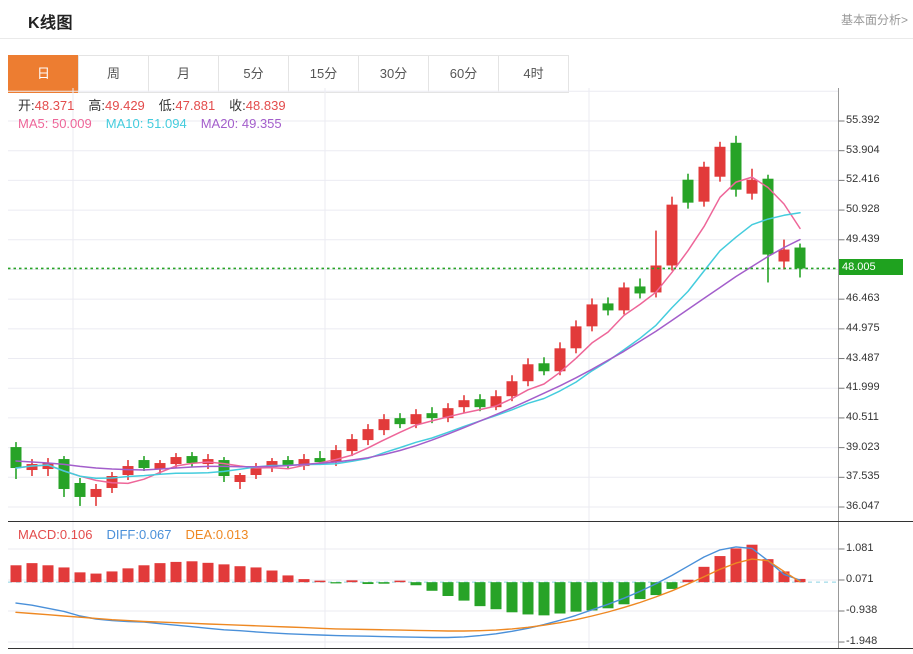 The width and height of the screenshot is (913, 654). What do you see at coordinates (323, 74) in the screenshot?
I see `period-tab-4: 15分` at bounding box center [323, 74].